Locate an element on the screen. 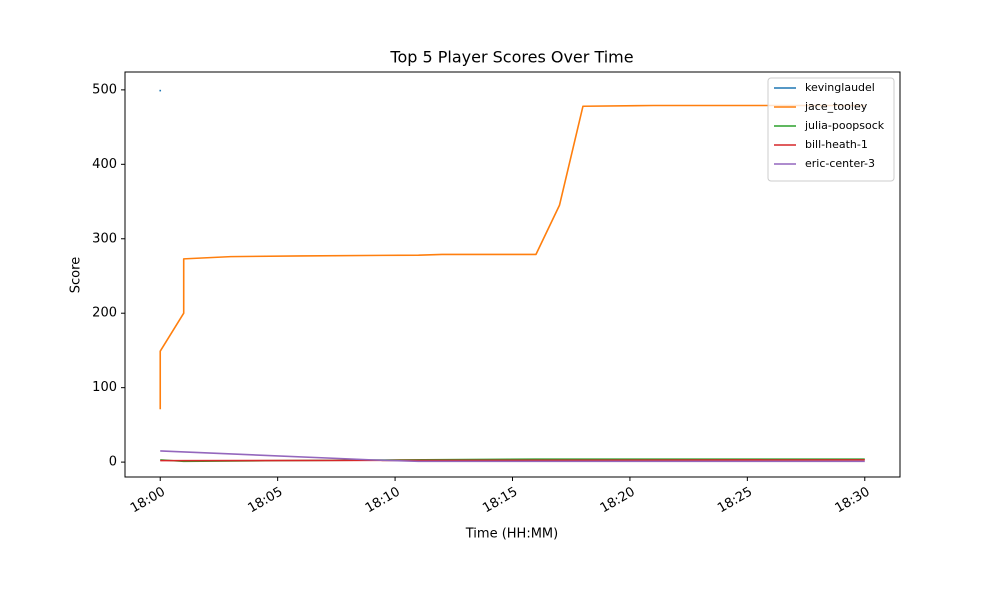  y-tick-label: 0 is located at coordinates (113, 462).